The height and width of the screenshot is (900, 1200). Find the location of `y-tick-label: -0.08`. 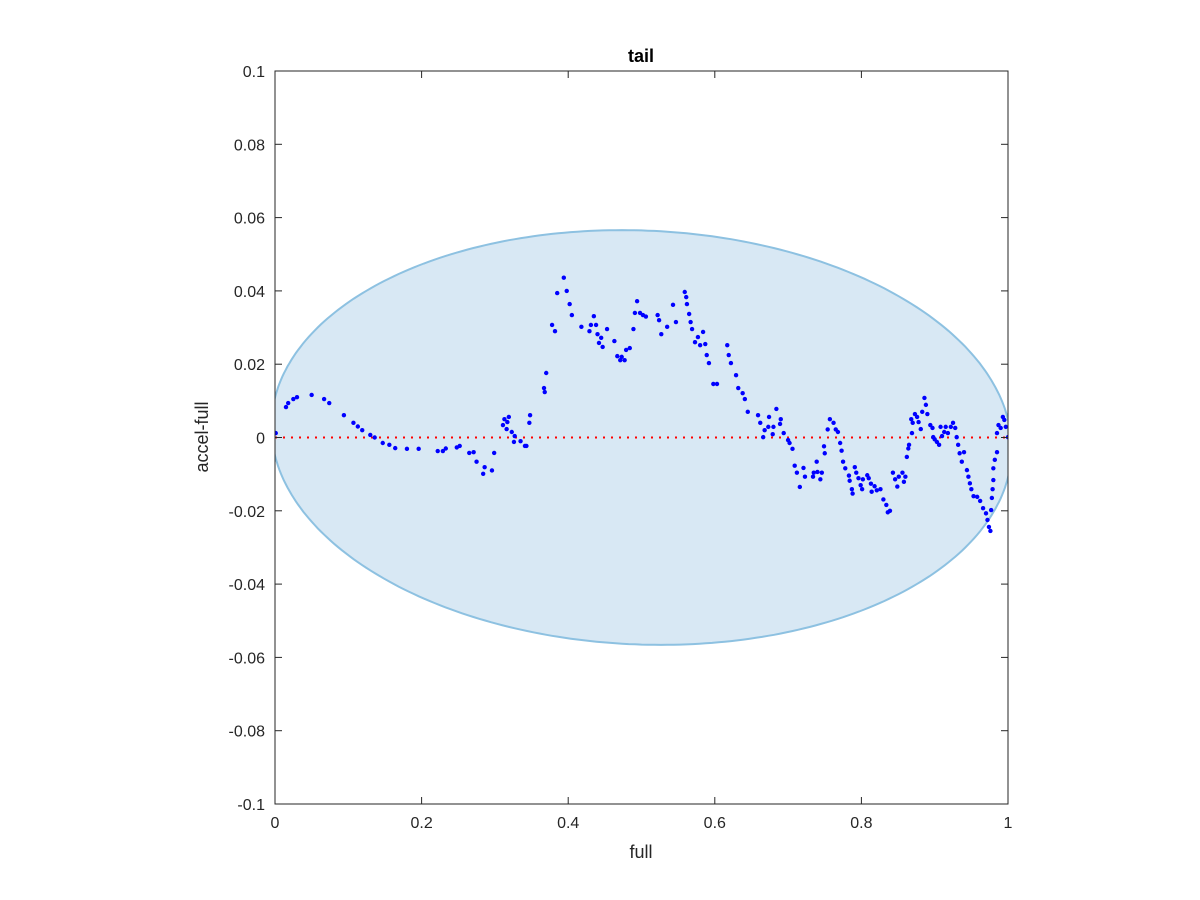

y-tick-label: -0.08 is located at coordinates (247, 732).